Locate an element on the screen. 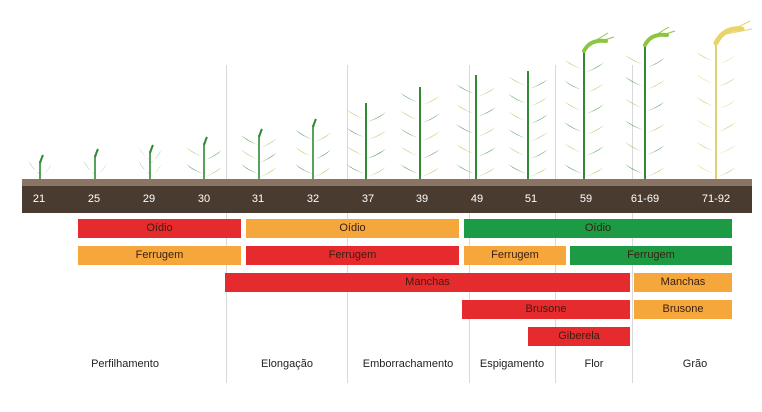 The height and width of the screenshot is (412, 762). stage-label: 59 is located at coordinates (586, 199).